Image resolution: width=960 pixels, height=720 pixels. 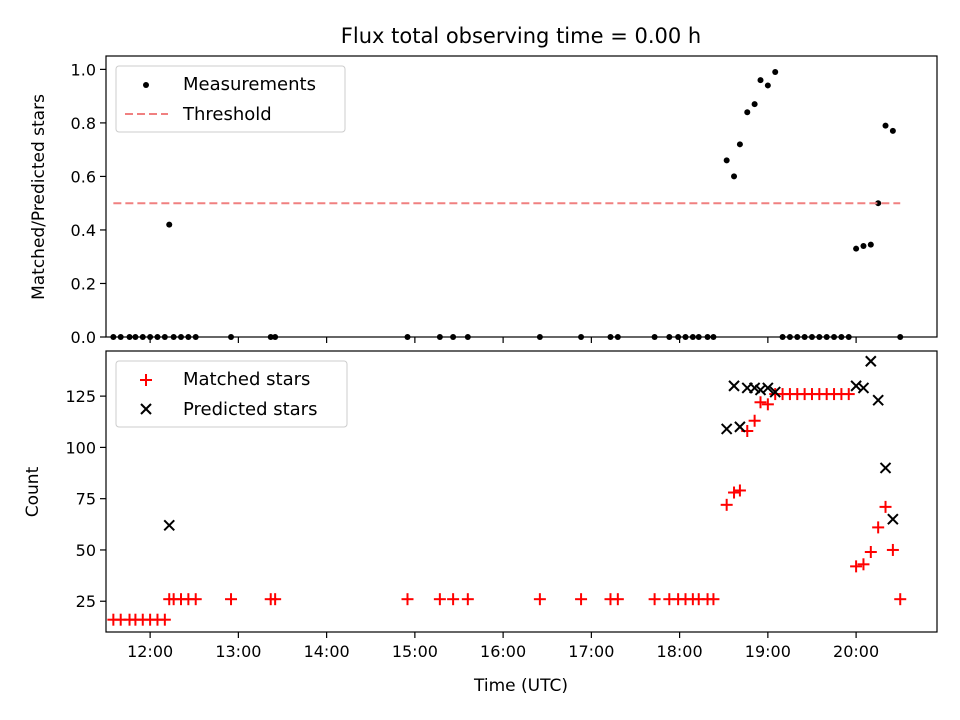 What do you see at coordinates (83, 176) in the screenshot?
I see `y-tick-label: 0.6` at bounding box center [83, 176].